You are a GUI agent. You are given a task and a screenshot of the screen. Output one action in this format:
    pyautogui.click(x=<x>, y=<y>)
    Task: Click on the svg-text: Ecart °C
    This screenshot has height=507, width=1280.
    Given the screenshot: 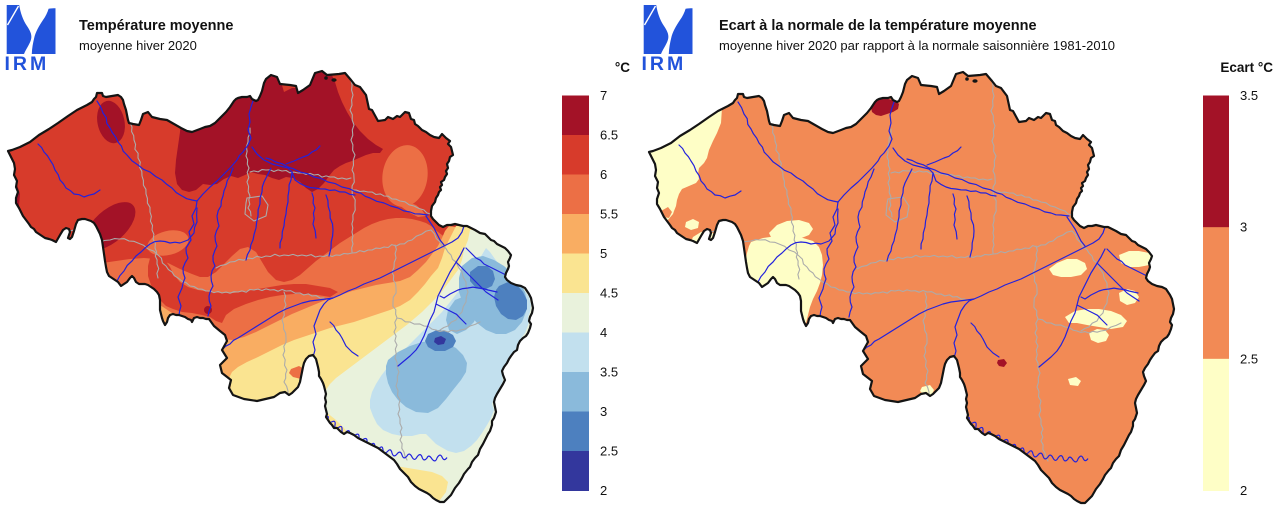 What is the action you would take?
    pyautogui.click(x=1246, y=67)
    